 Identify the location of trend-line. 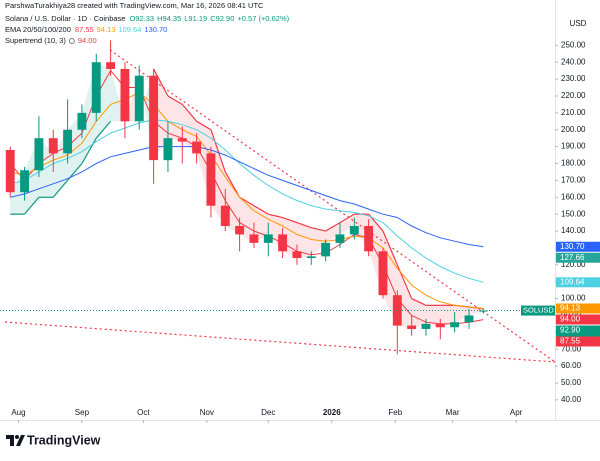
(280, 342).